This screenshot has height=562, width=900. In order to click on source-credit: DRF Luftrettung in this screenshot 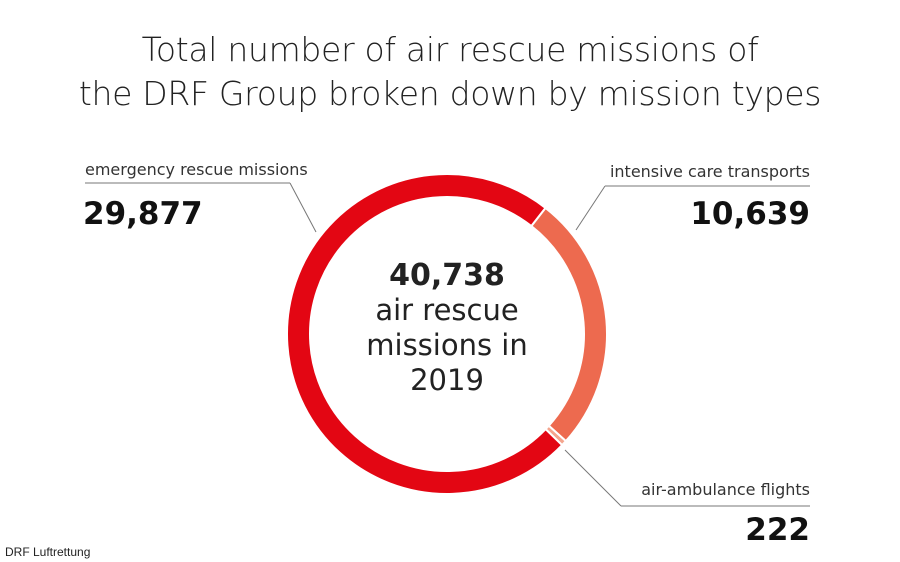, I will do `click(48, 552)`.